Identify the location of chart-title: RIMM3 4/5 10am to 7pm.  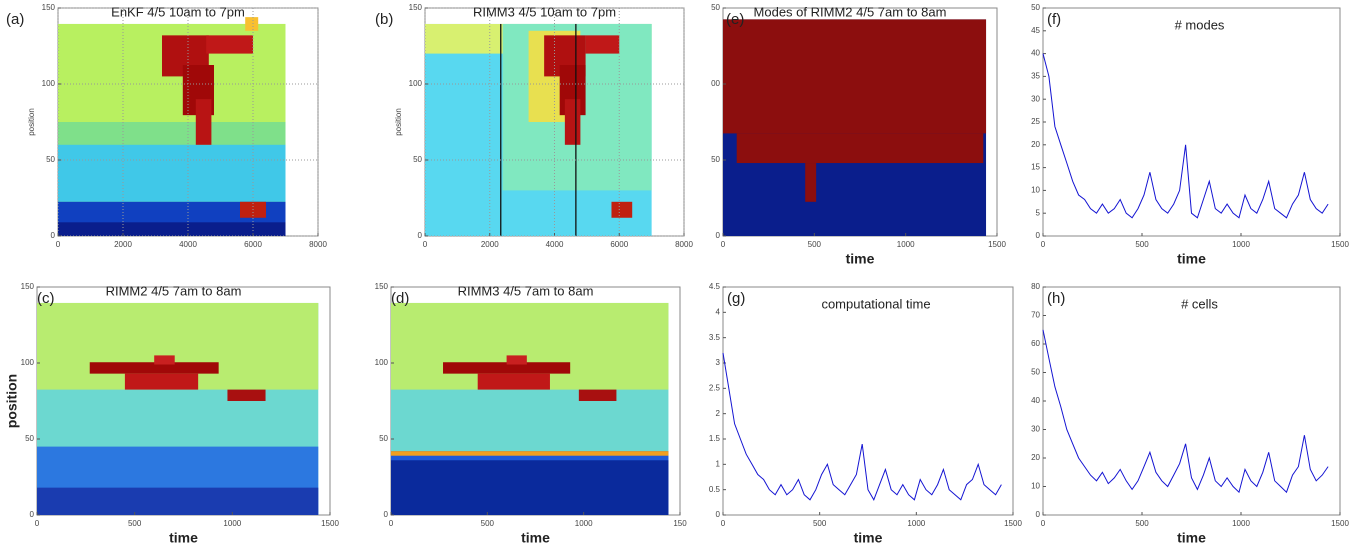
(544, 11).